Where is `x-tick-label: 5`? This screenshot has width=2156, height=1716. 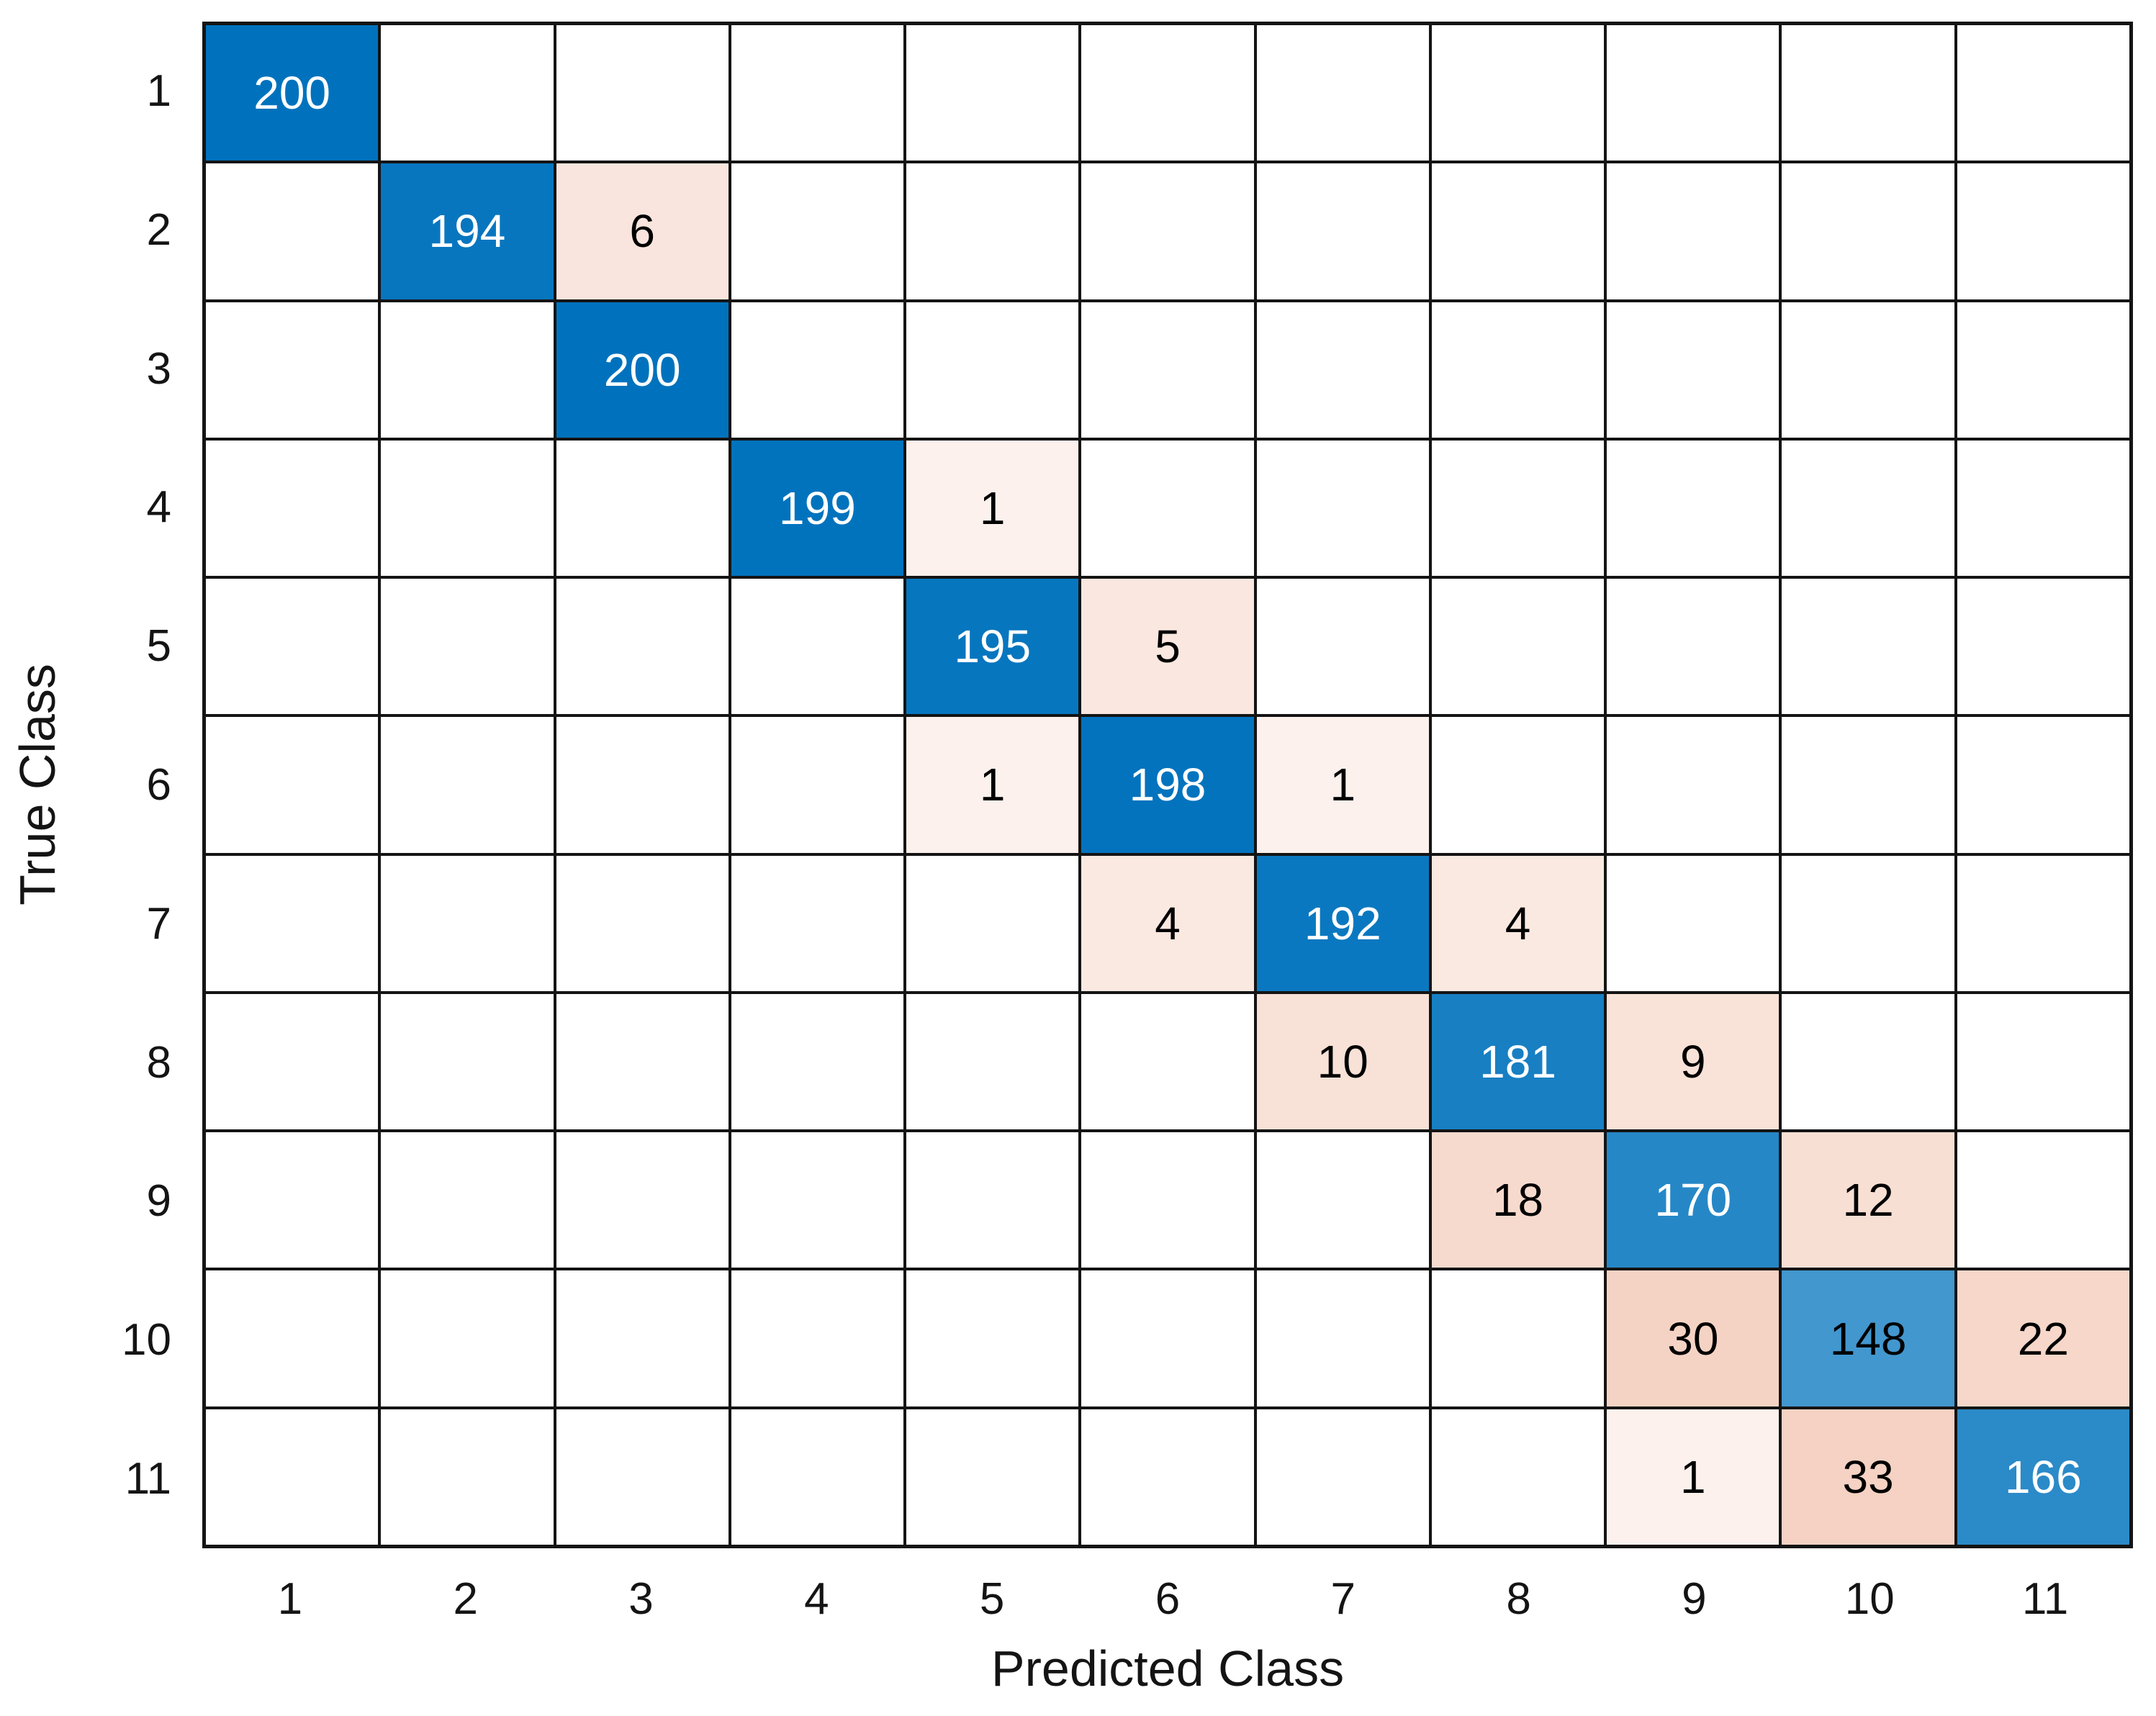 x-tick-label: 5 is located at coordinates (992, 1599).